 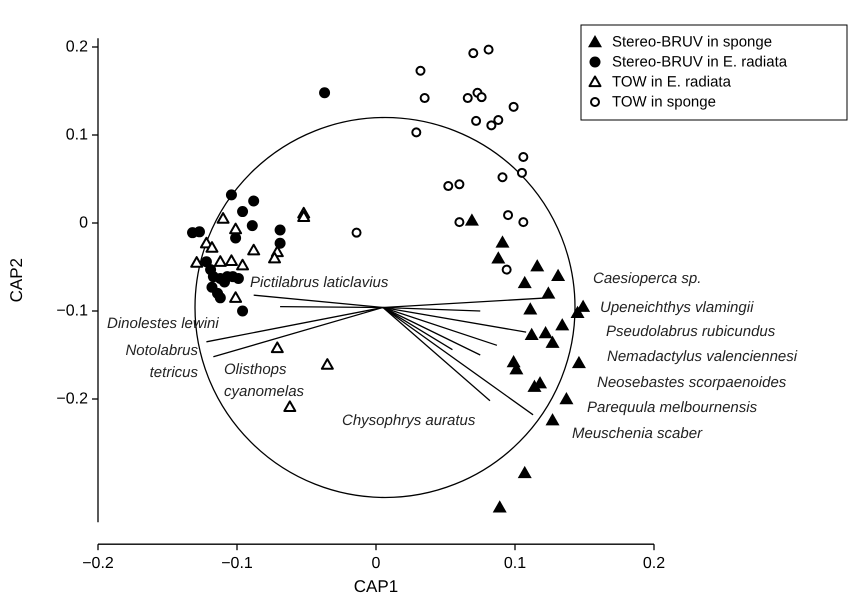 What do you see at coordinates (409, 420) in the screenshot?
I see `annotation: Chysophrys auratus` at bounding box center [409, 420].